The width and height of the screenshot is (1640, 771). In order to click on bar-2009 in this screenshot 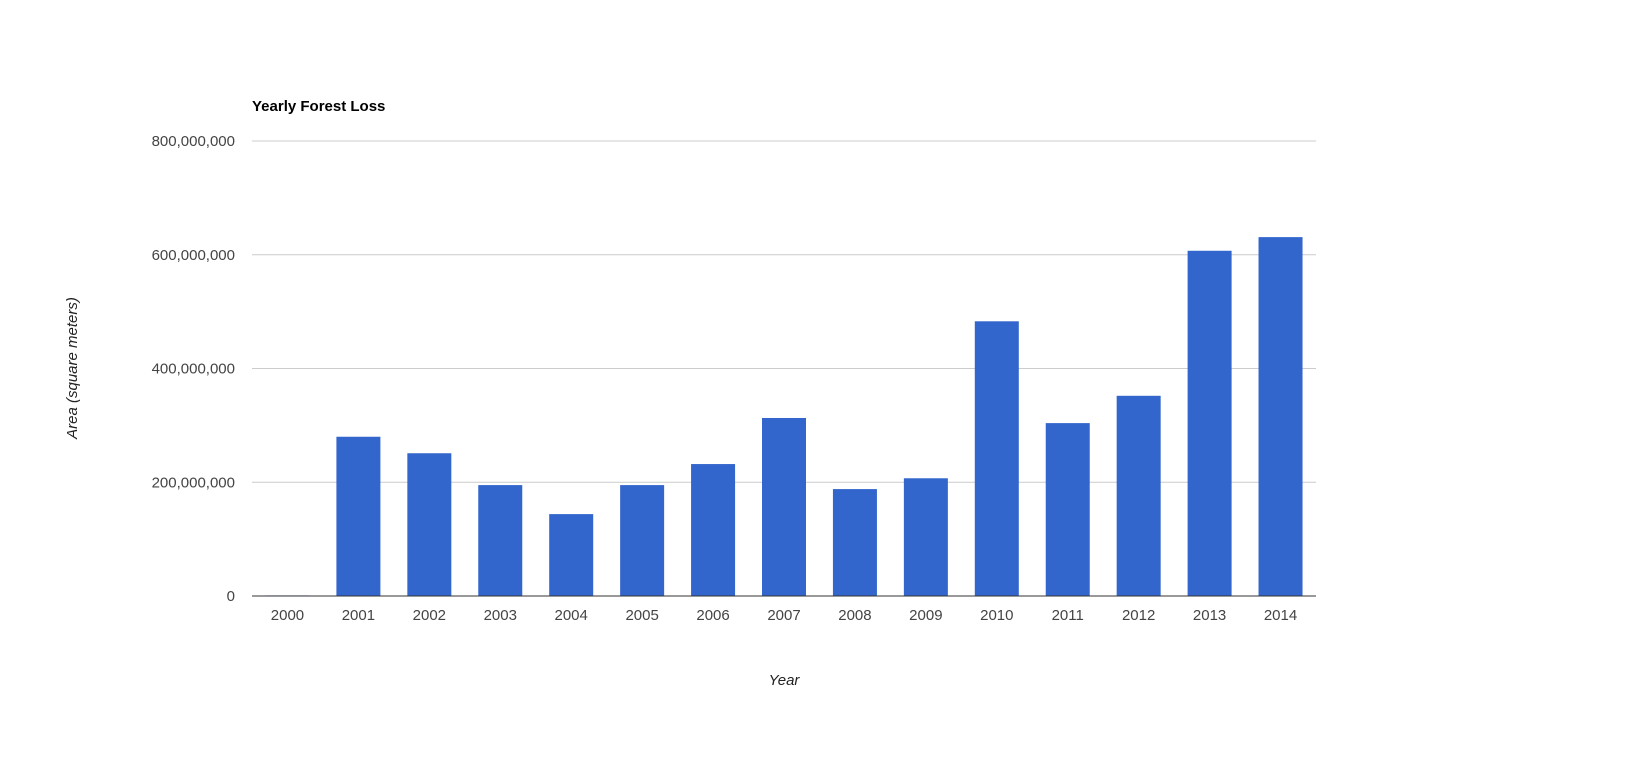, I will do `click(925, 537)`.